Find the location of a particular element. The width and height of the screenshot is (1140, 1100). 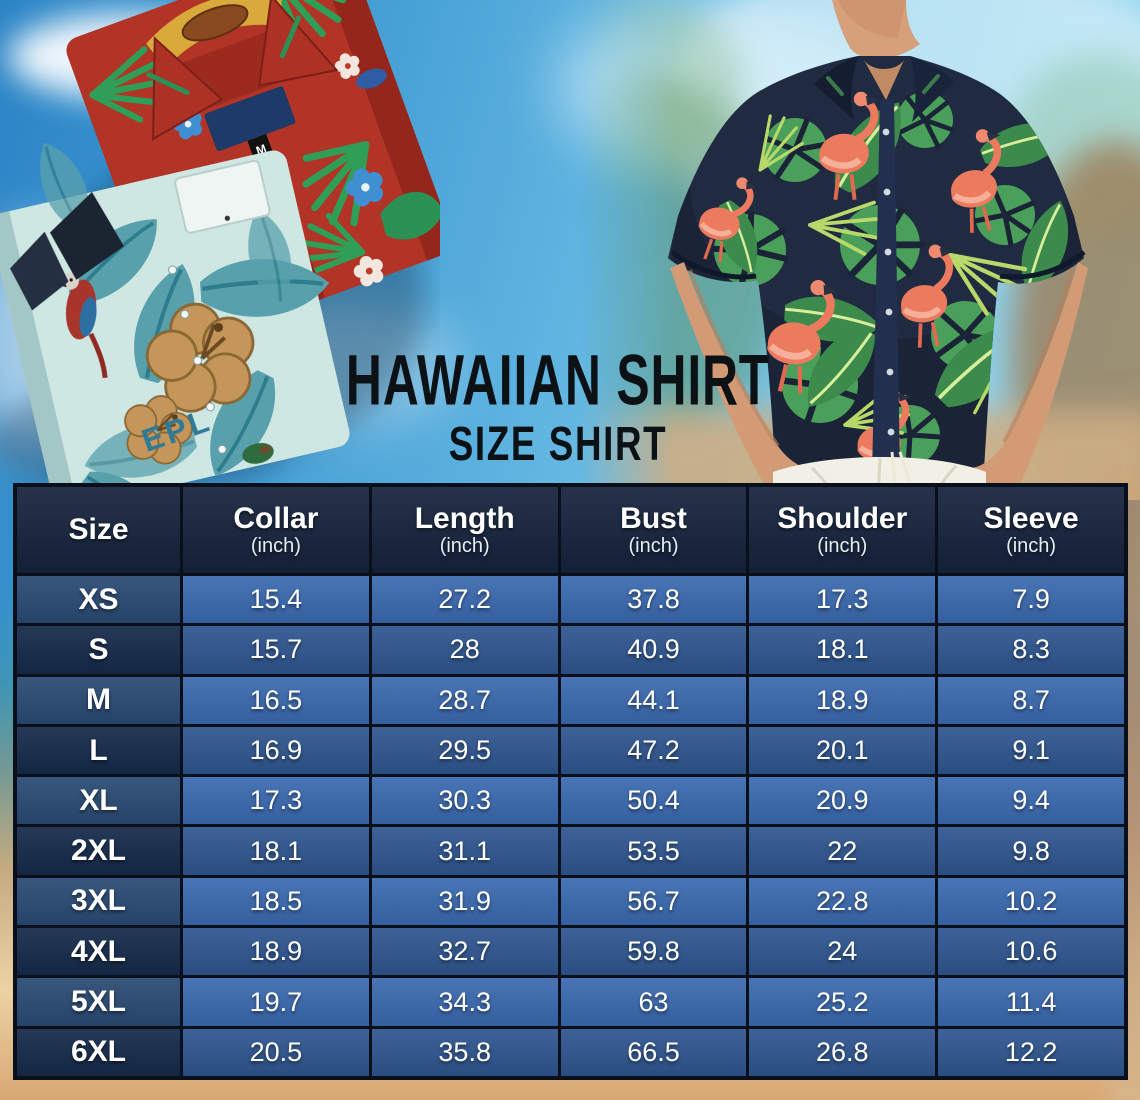

value-cell: 8.3 is located at coordinates (1031, 650).